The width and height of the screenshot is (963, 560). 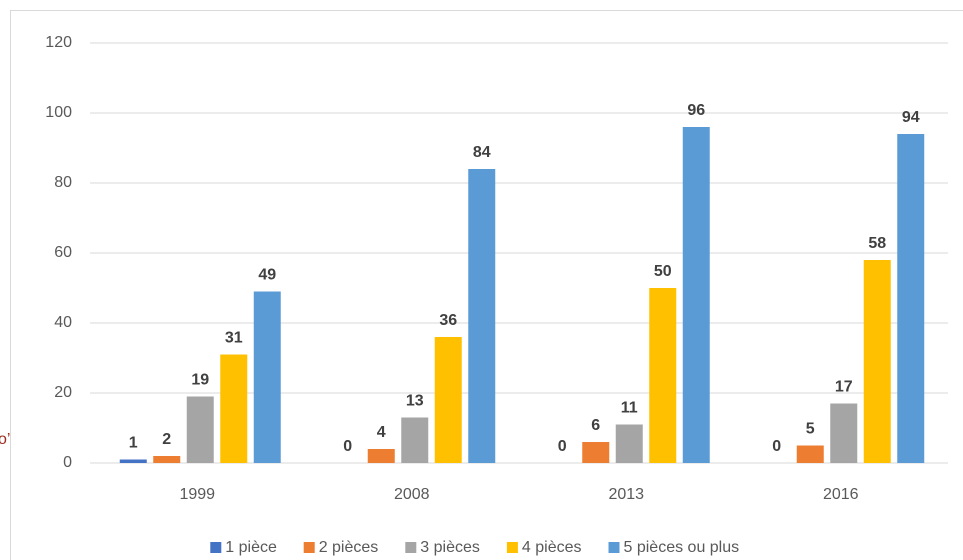 I want to click on data-label: 94, so click(x=911, y=117).